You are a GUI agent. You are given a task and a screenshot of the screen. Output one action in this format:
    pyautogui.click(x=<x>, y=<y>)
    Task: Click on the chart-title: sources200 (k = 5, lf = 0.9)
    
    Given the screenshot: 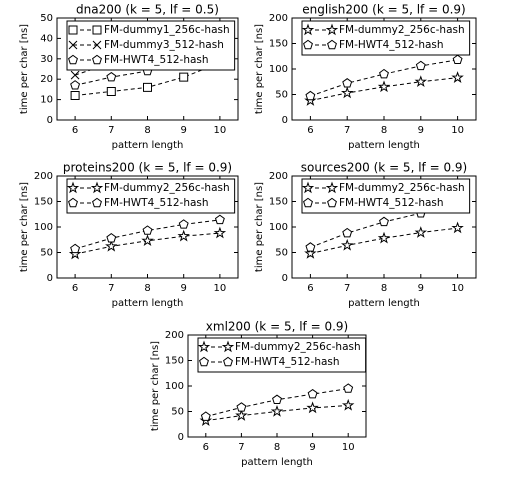 What is the action you would take?
    pyautogui.click(x=384, y=168)
    